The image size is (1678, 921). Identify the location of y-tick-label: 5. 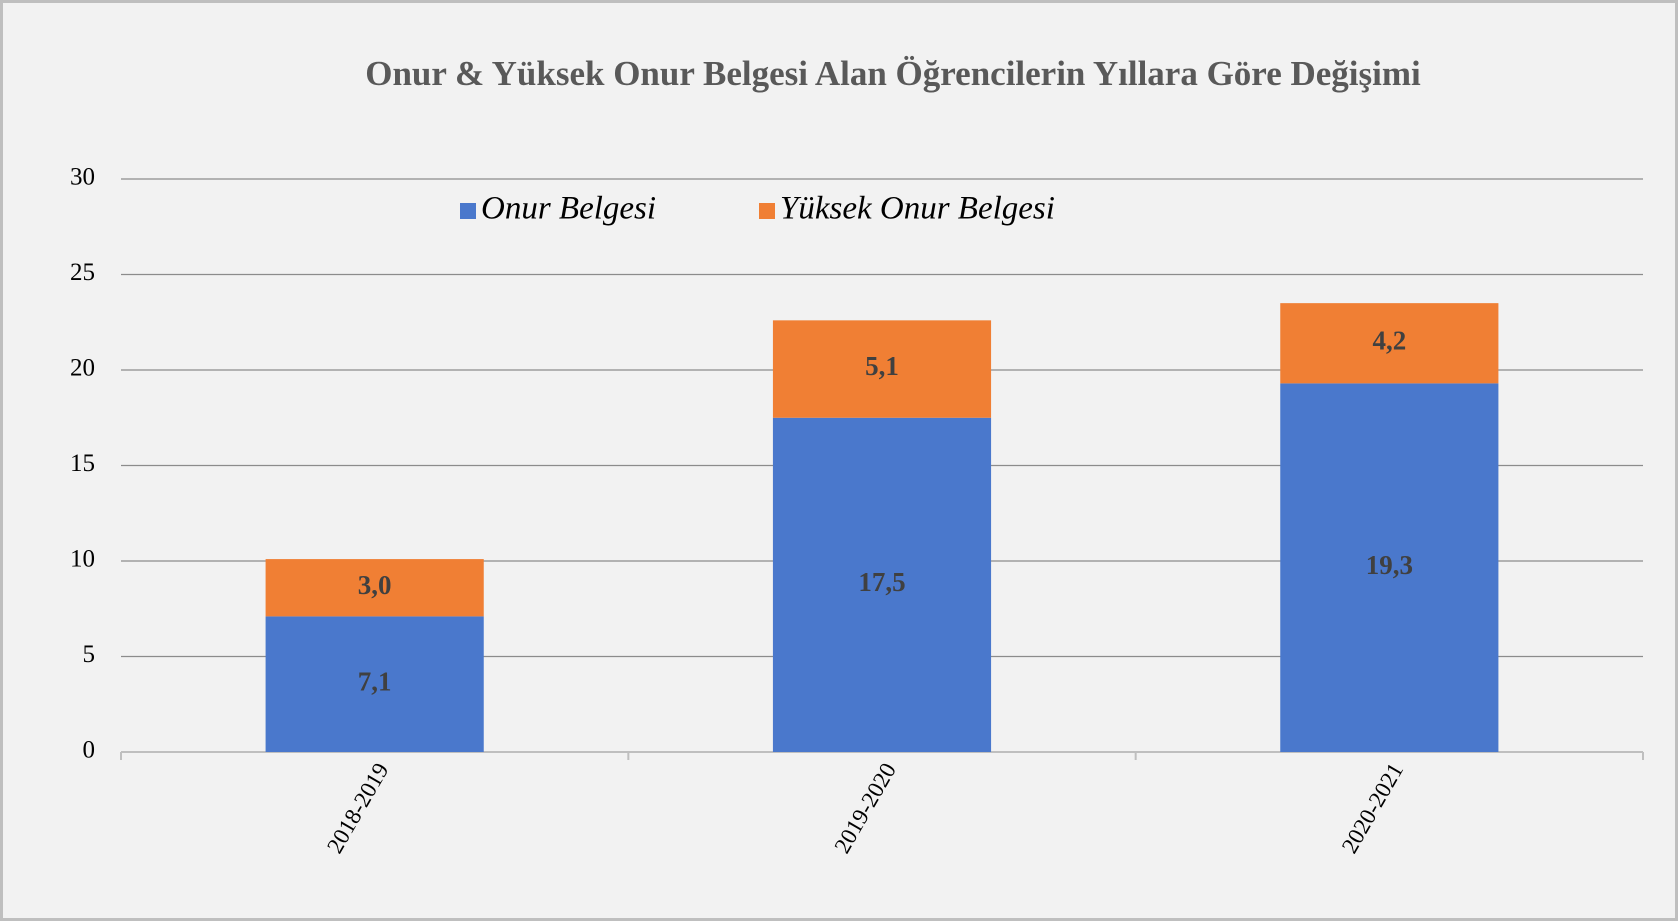
(89, 654).